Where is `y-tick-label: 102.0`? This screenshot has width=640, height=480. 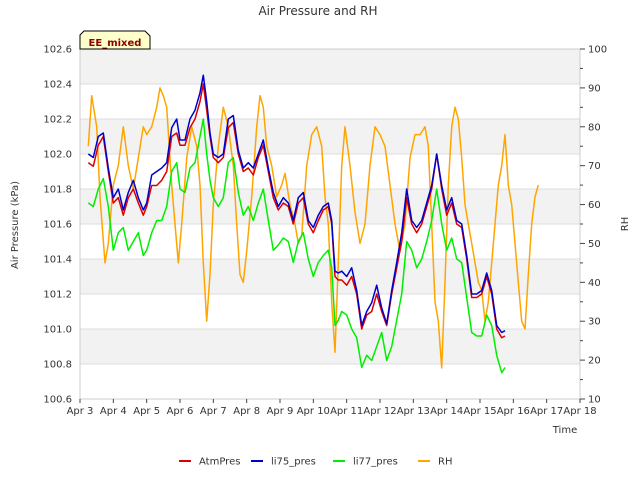
y-tick-label: 102.0 is located at coordinates (57, 155).